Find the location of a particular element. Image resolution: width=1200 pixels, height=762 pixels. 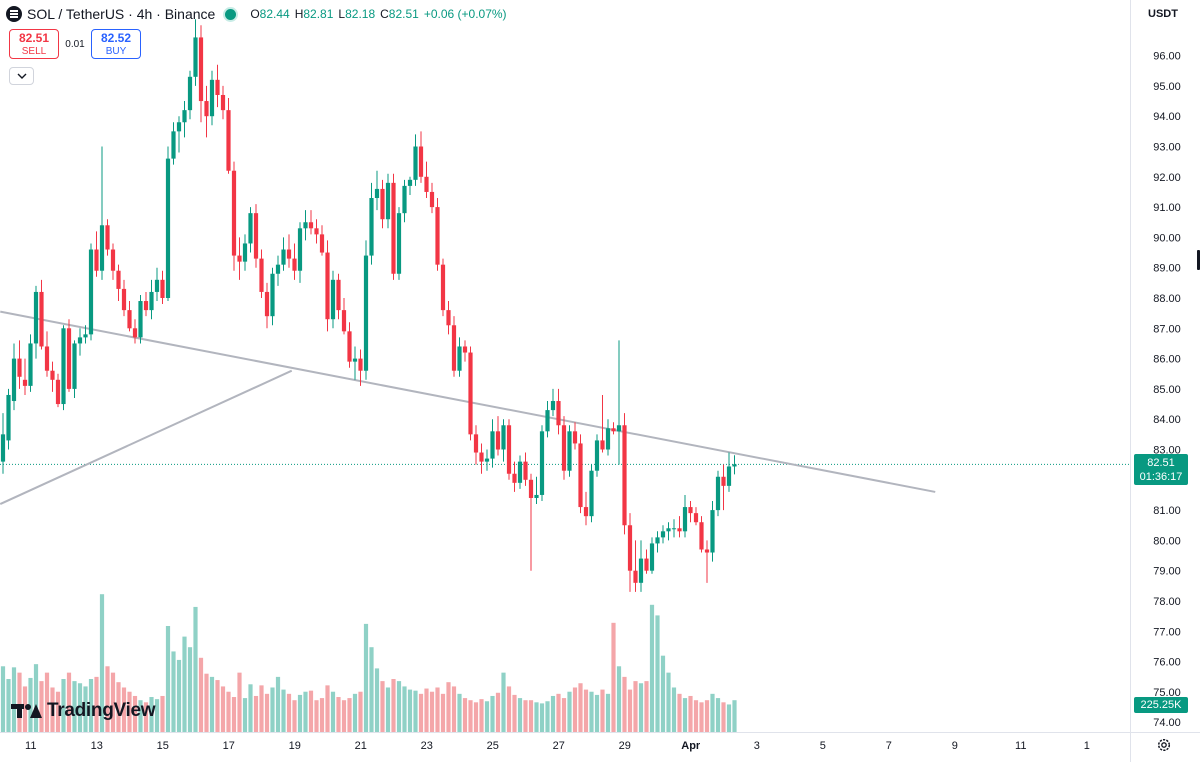

open-key: O is located at coordinates (255, 14).